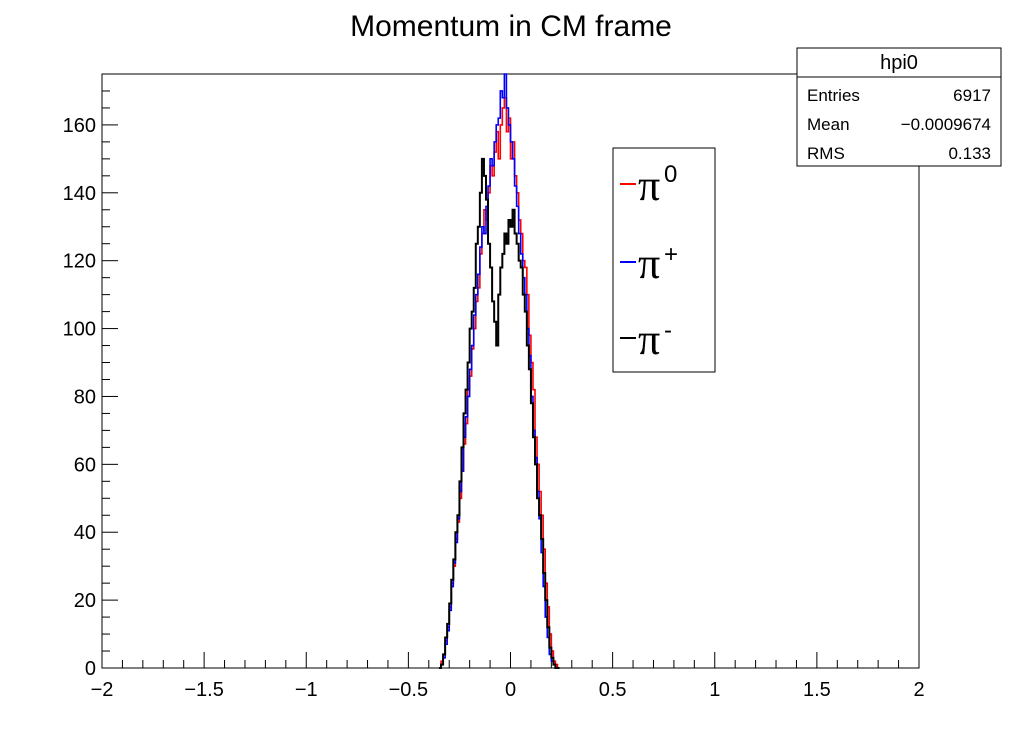  What do you see at coordinates (828, 124) in the screenshot?
I see `stats-mean-label: Mean` at bounding box center [828, 124].